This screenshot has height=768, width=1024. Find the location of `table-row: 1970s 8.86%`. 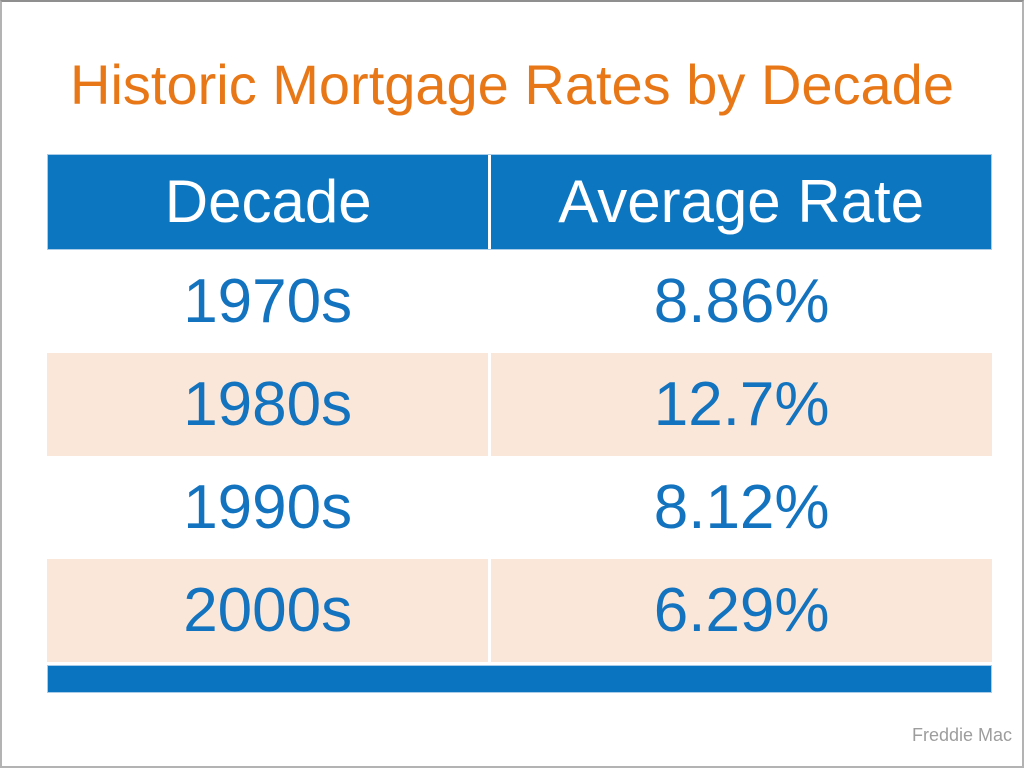

table-row: 1970s 8.86% is located at coordinates (519, 301).